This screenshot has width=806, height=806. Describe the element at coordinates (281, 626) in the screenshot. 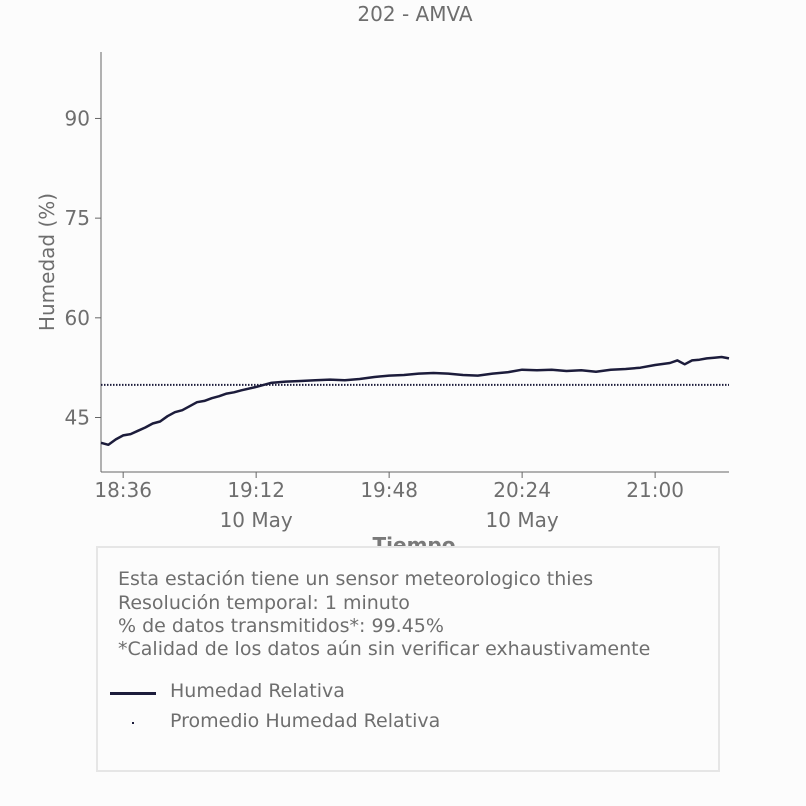

I see `data-transmitted-text: % de datos transmitidos*: 99.45%` at that location.